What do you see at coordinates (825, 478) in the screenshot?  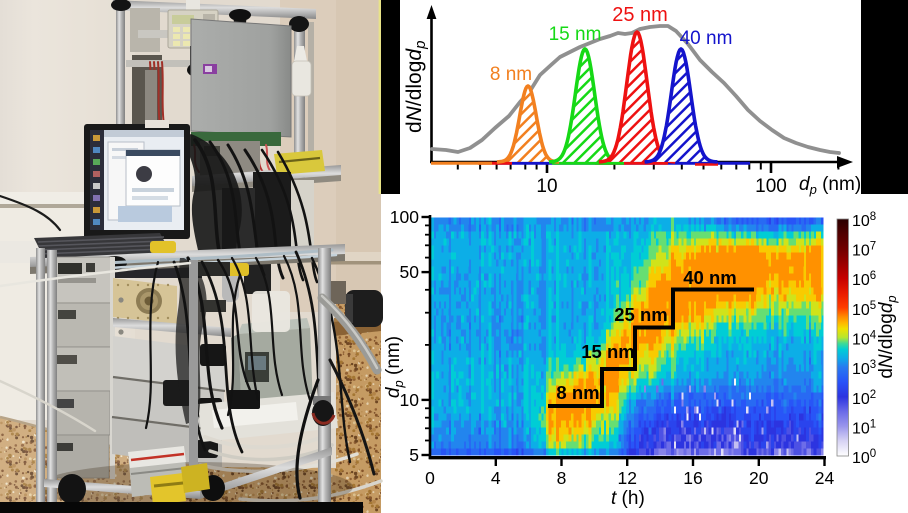 I see `svg-text: 24` at bounding box center [825, 478].